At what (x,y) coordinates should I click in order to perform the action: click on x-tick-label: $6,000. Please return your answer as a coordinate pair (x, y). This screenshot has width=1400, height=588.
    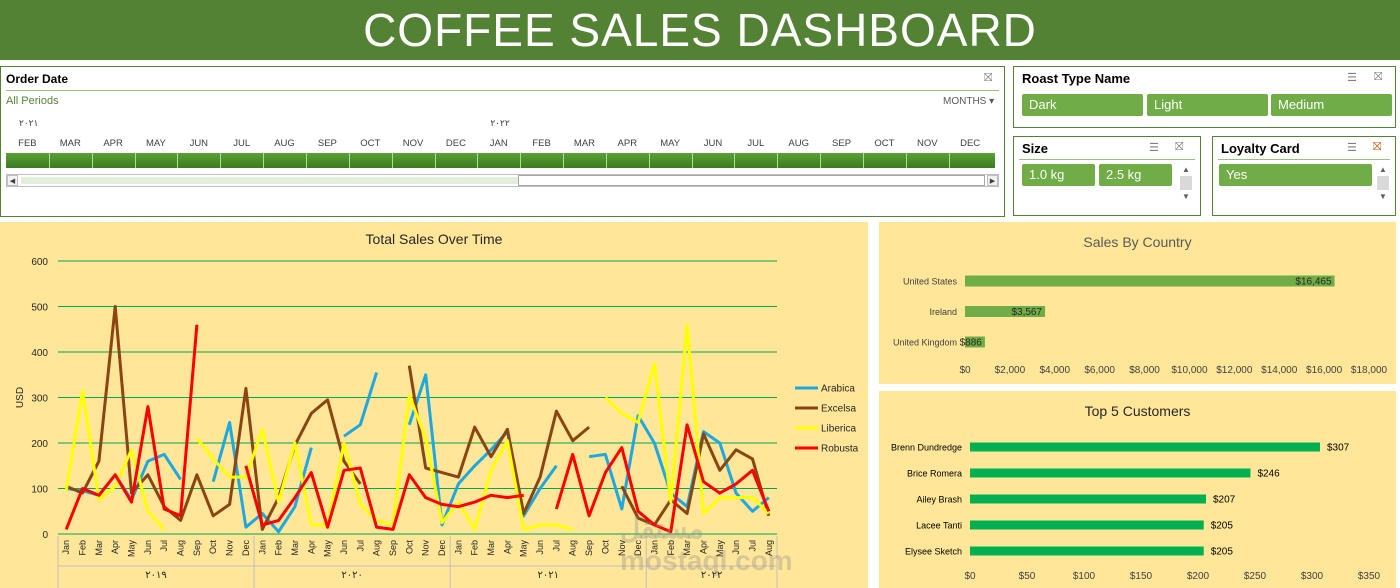
    Looking at the image, I should click on (1099, 370).